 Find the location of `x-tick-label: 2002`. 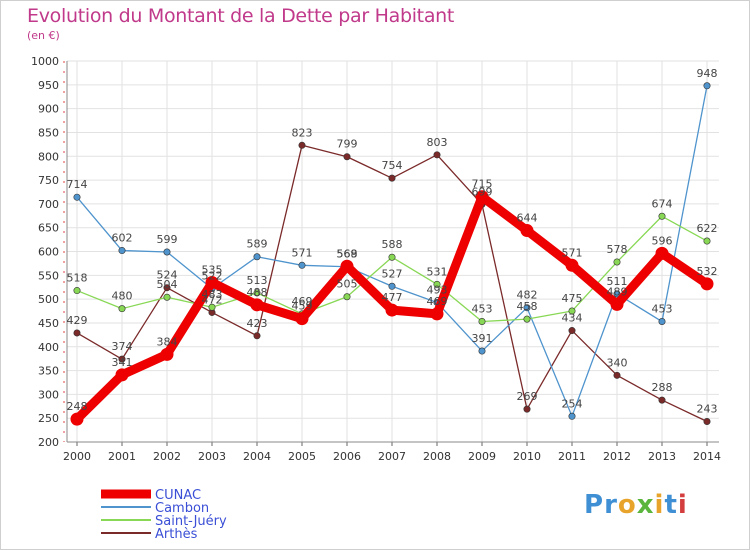

x-tick-label: 2002 is located at coordinates (167, 456).